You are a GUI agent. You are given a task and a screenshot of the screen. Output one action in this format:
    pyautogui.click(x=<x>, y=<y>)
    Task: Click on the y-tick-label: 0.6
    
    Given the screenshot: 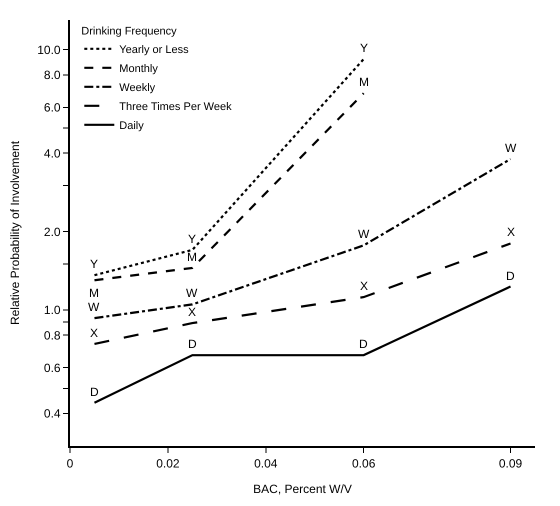 What is the action you would take?
    pyautogui.click(x=52, y=367)
    